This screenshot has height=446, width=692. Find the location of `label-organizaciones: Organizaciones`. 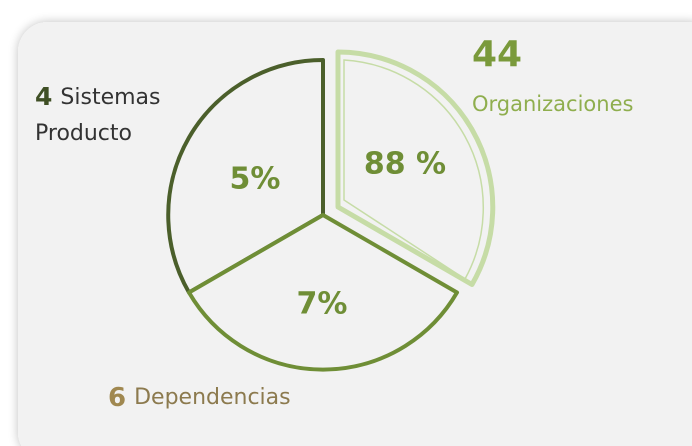

label-organizaciones: Organizaciones is located at coordinates (552, 104).